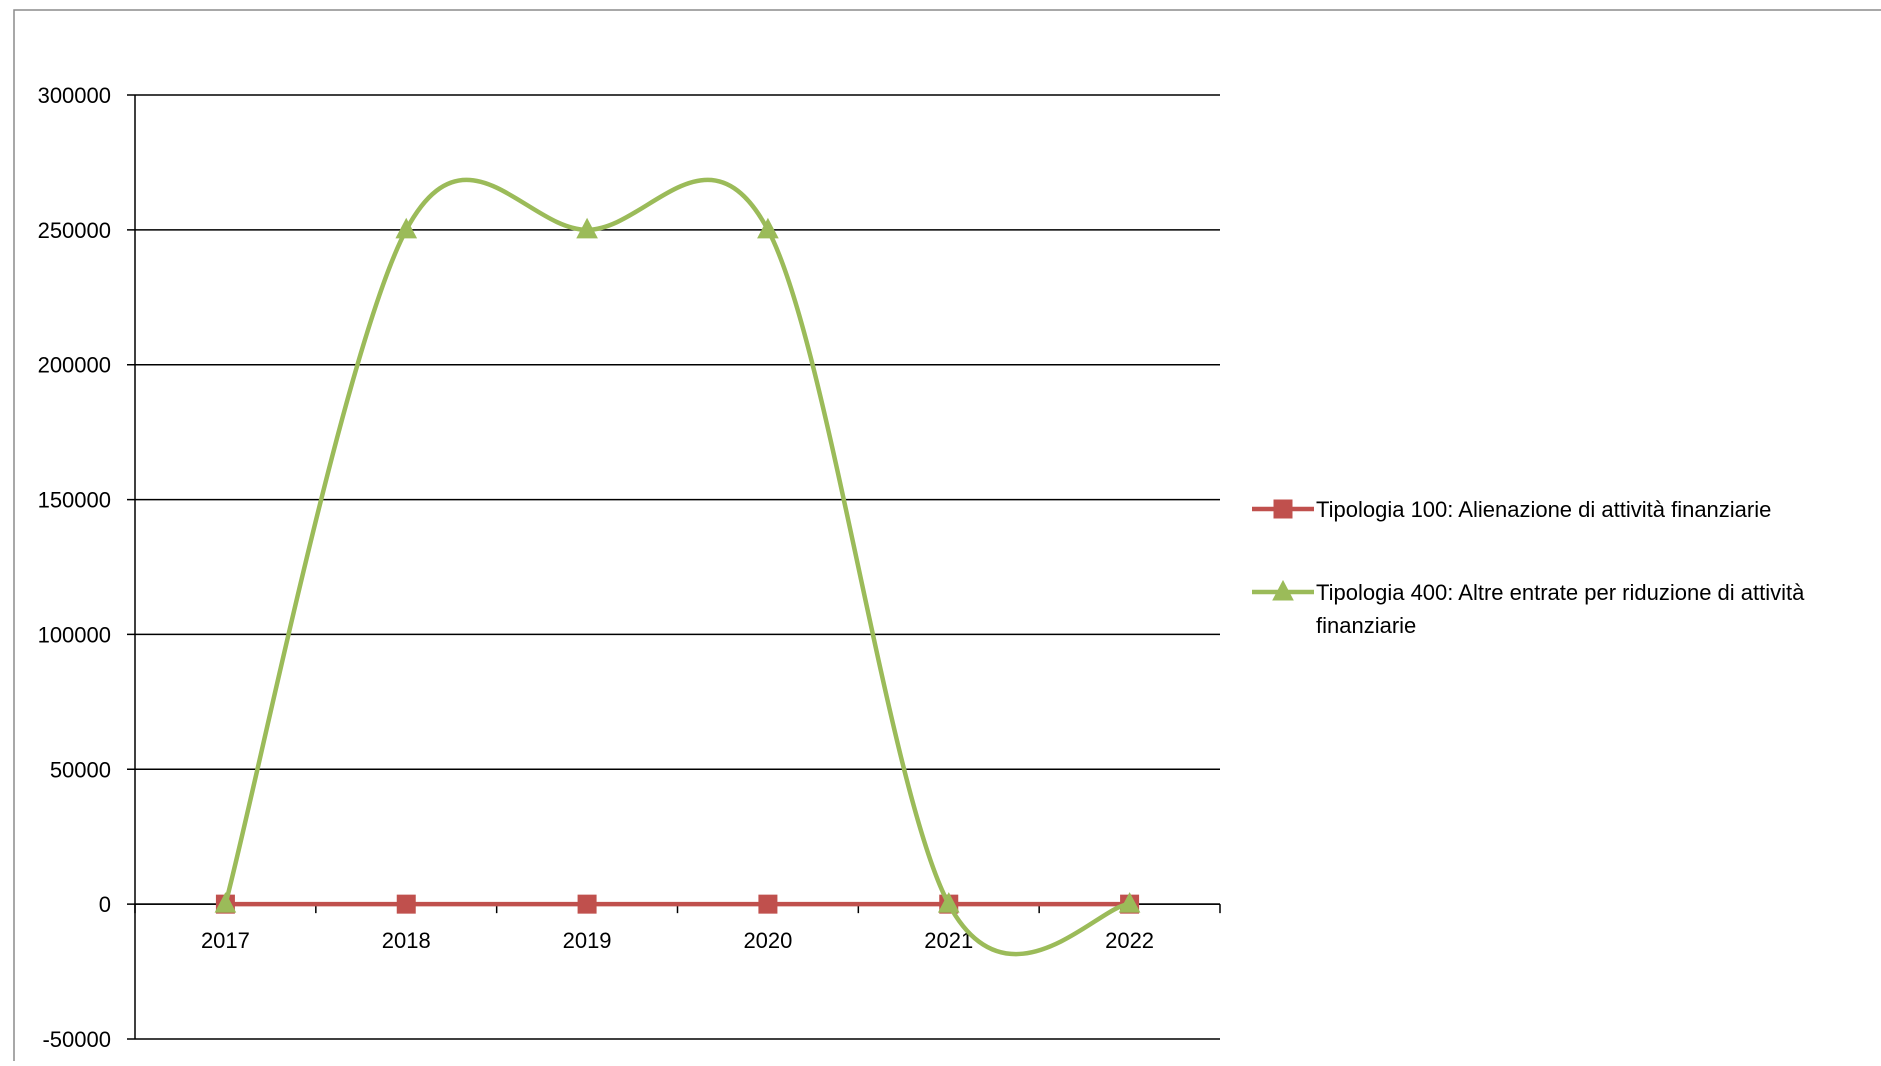 This screenshot has height=1066, width=1881. What do you see at coordinates (677, 940) in the screenshot?
I see `x-axis-tick-labels: 2017 2018 2019 2020 2021 2022` at bounding box center [677, 940].